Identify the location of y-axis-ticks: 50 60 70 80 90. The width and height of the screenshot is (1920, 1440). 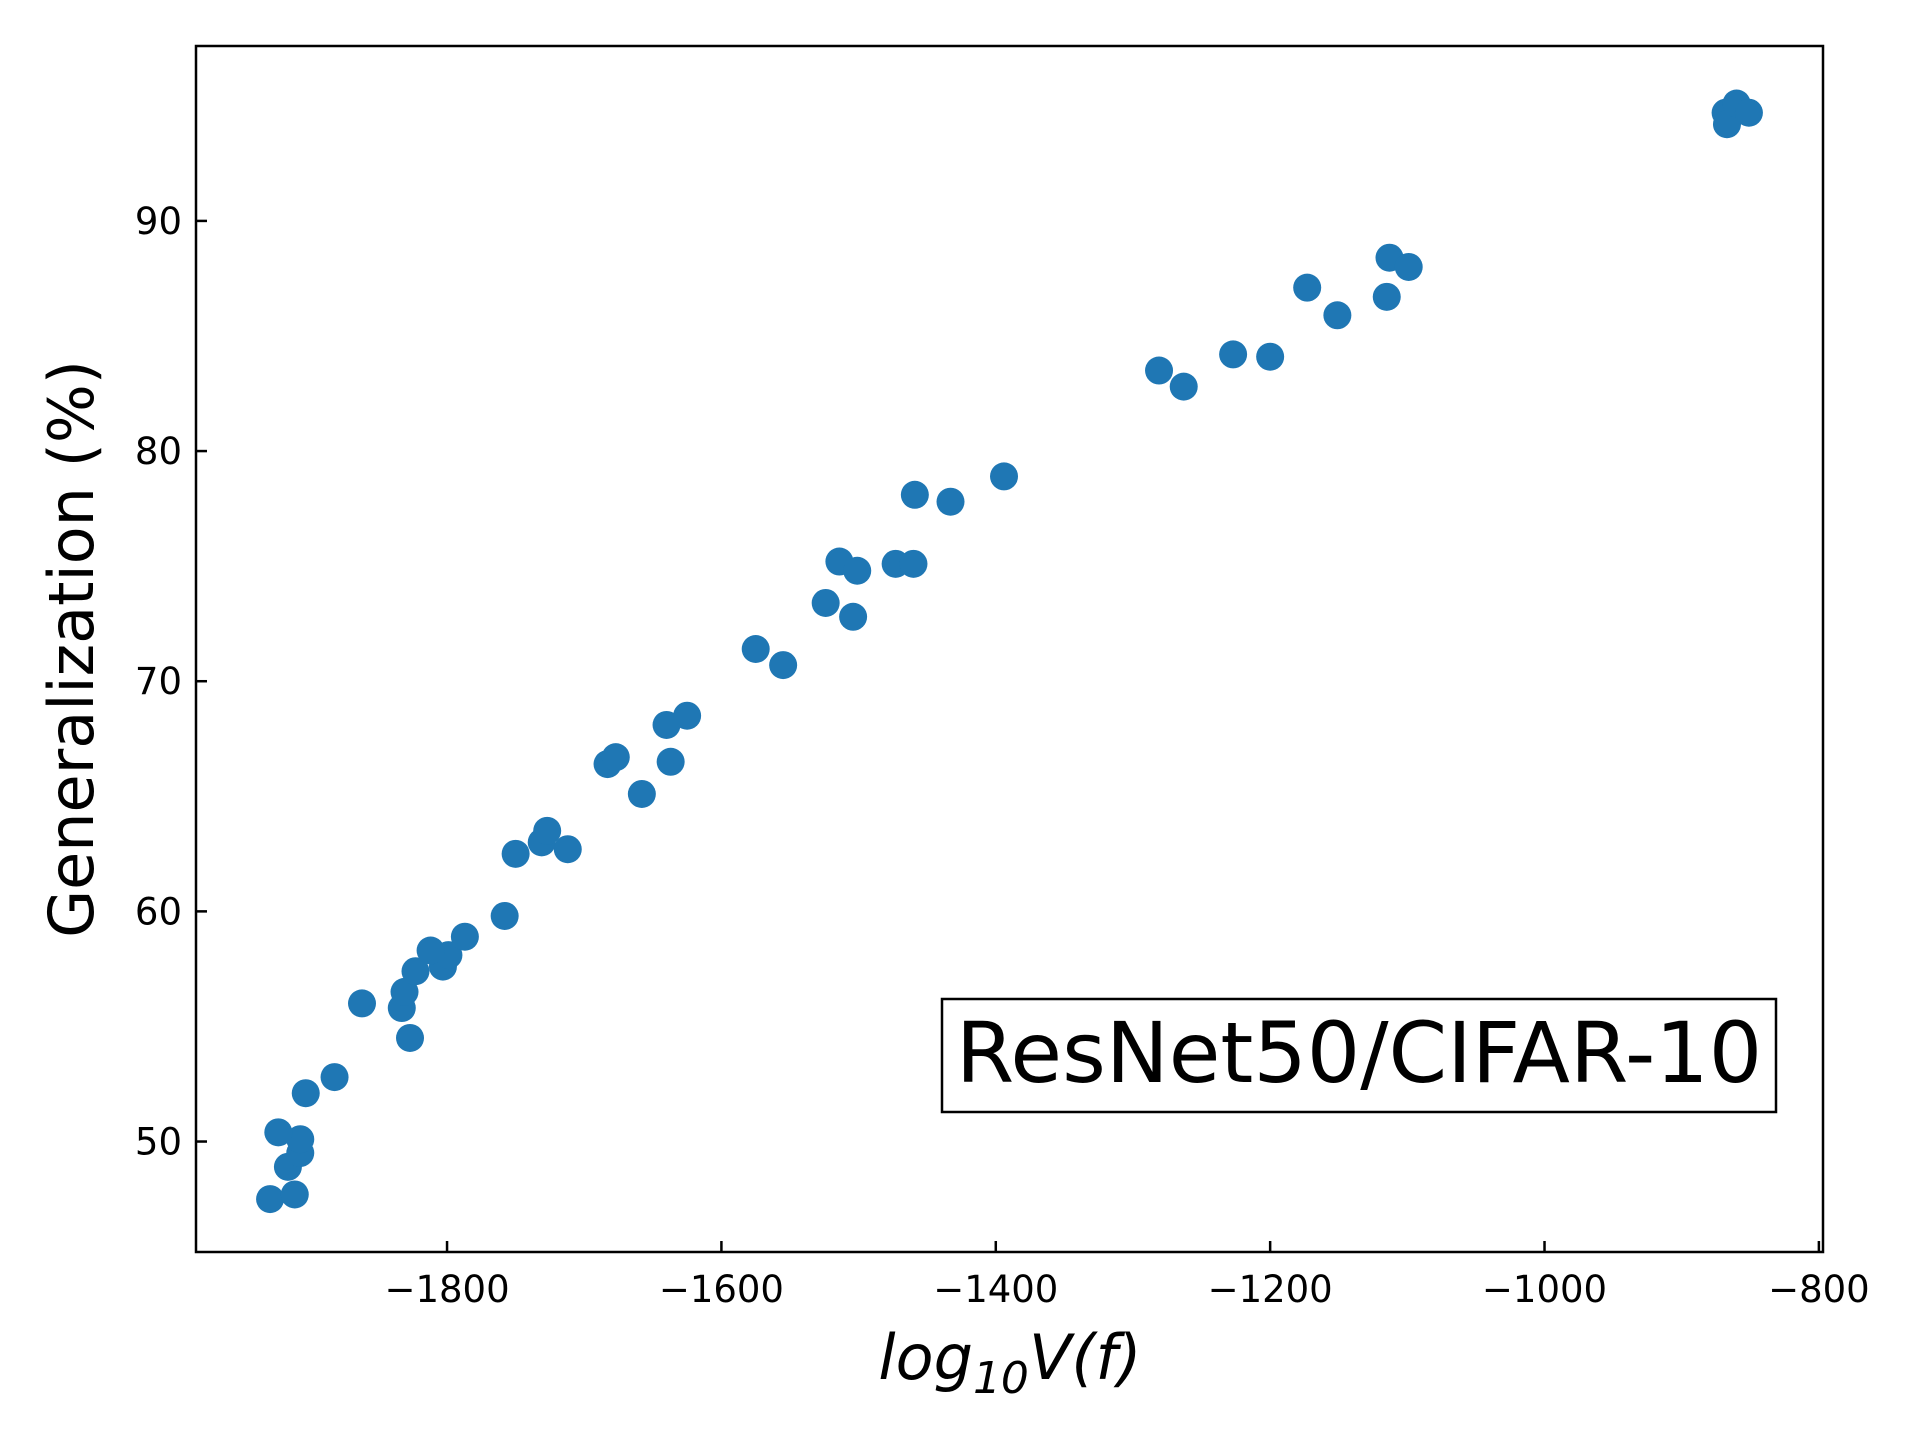
(171, 682).